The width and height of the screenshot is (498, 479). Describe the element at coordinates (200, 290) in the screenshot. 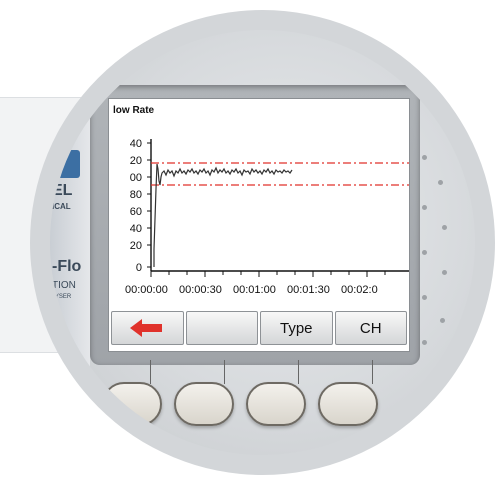

I see `x-tick-label: 00:00:30` at that location.